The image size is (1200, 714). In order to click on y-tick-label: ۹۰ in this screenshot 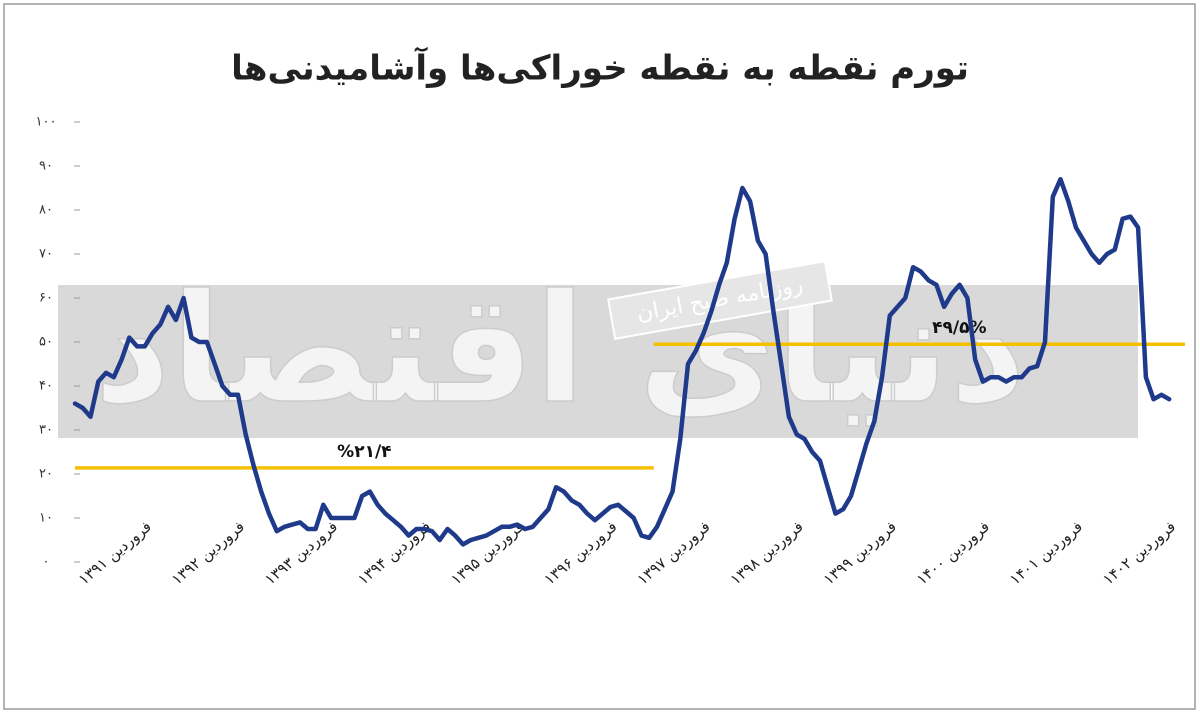, I will do `click(46, 166)`.